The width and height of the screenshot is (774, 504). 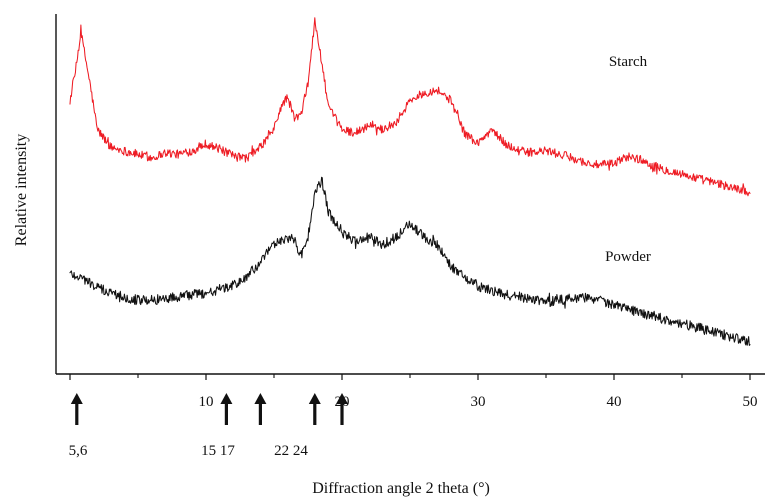 What do you see at coordinates (291, 451) in the screenshot?
I see `annotation-label: 22 24` at bounding box center [291, 451].